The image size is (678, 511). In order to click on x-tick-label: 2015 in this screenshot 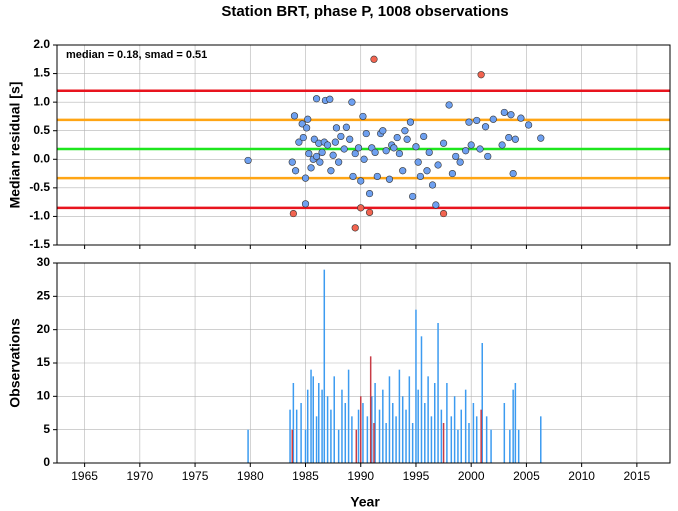, I will do `click(637, 476)`.